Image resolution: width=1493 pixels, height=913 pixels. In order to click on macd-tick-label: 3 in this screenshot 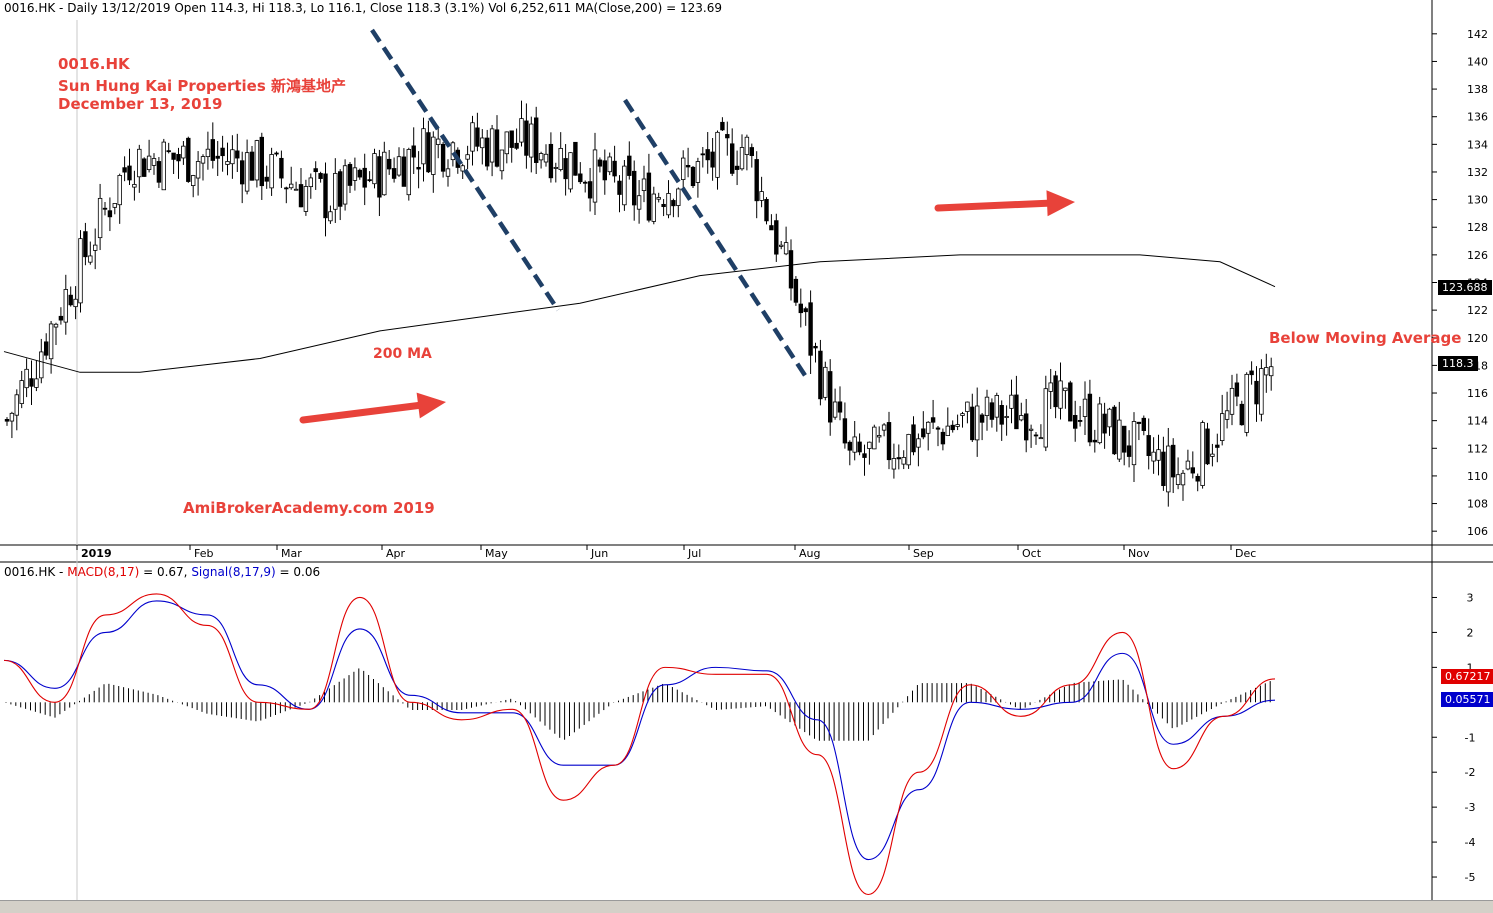, I will do `click(1470, 597)`.